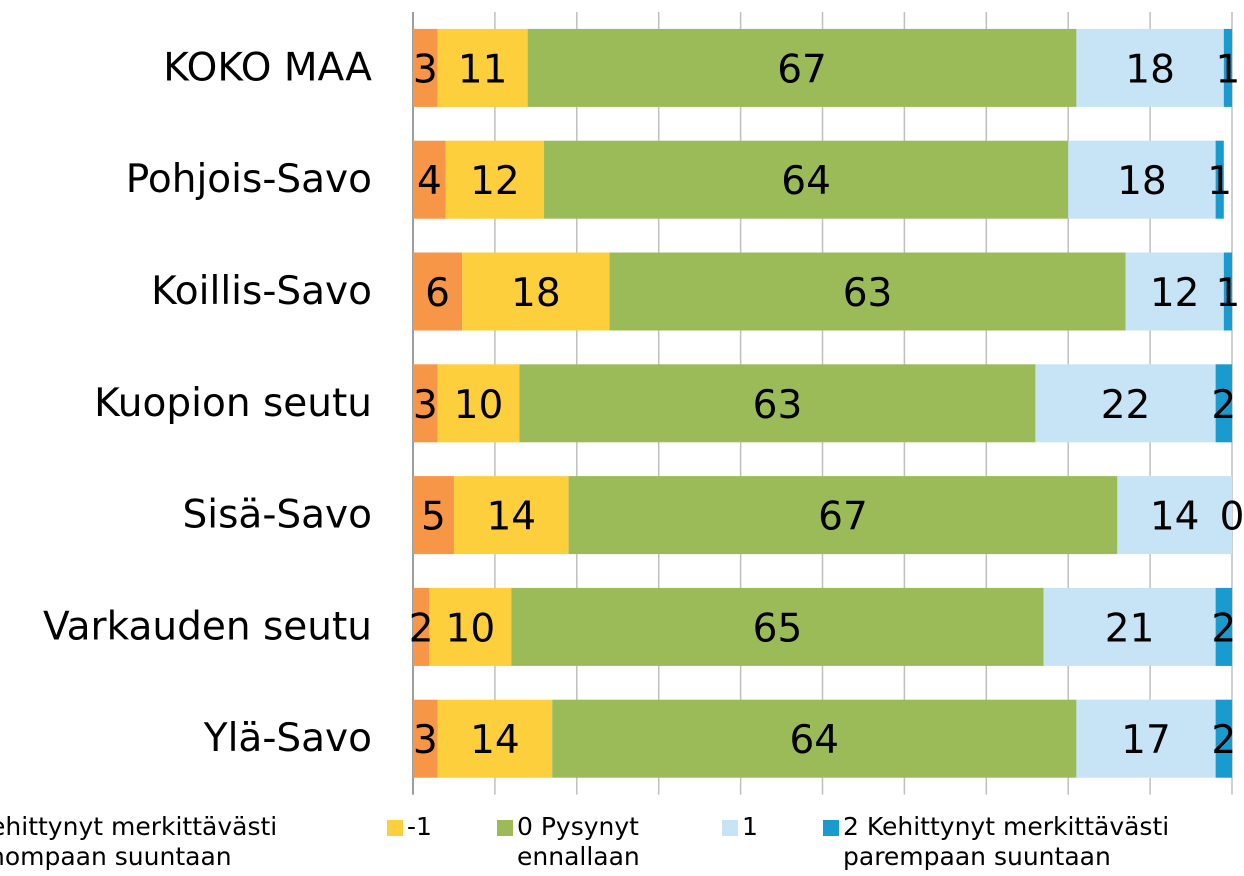 This screenshot has width=1244, height=876. What do you see at coordinates (287, 738) in the screenshot?
I see `category-label: Ylä-Savo` at bounding box center [287, 738].